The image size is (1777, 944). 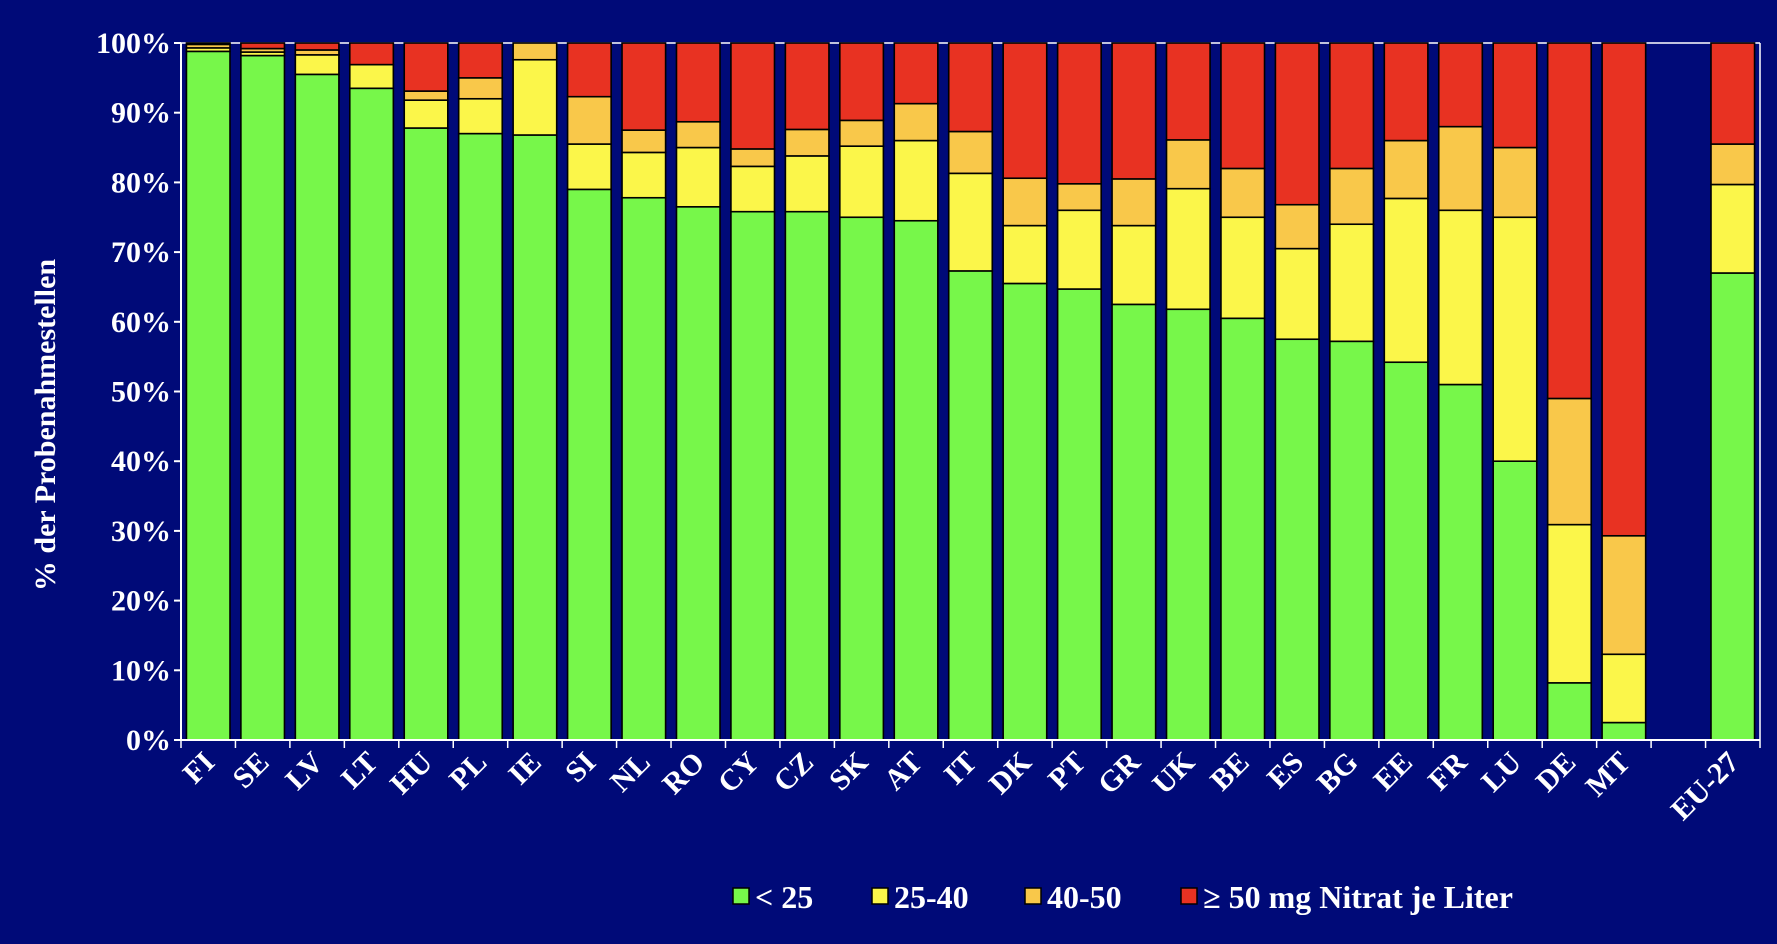 I want to click on bar-segment-GR-s1, so click(x=1134, y=265).